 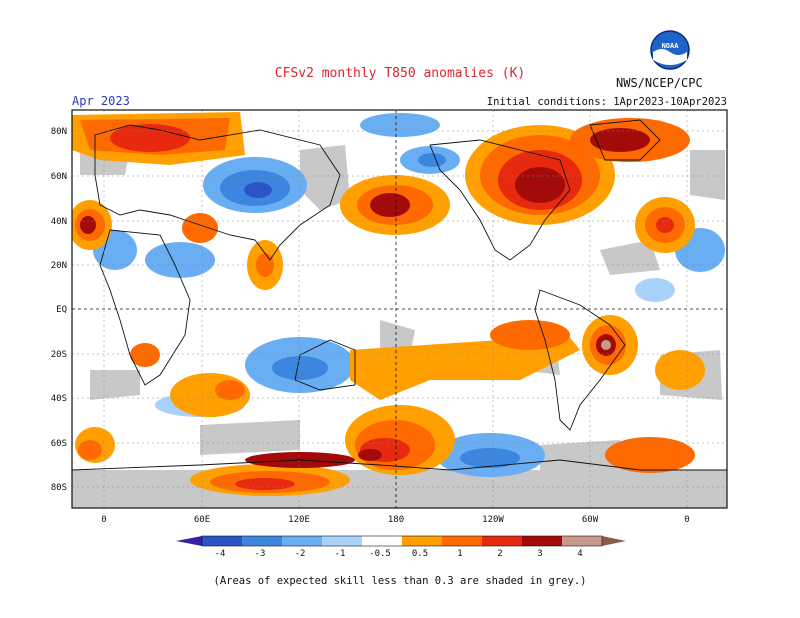 What do you see at coordinates (459, 554) in the screenshot?
I see `colorbar-label: 1` at bounding box center [459, 554].